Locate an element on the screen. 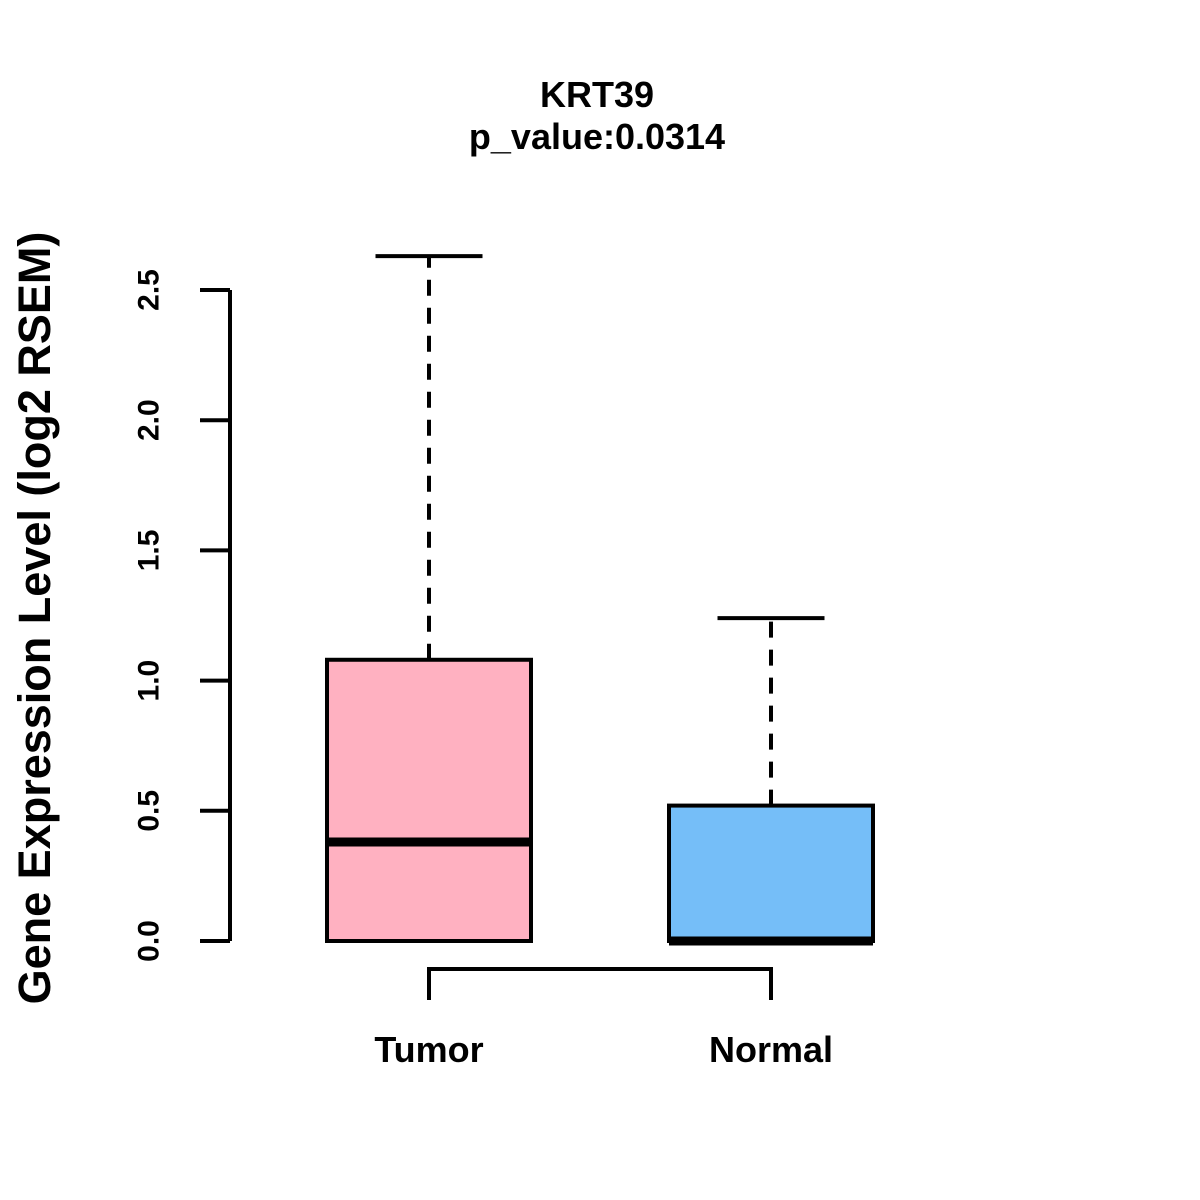 The height and width of the screenshot is (1200, 1200). y-tick-label: 1.0 is located at coordinates (149, 681).